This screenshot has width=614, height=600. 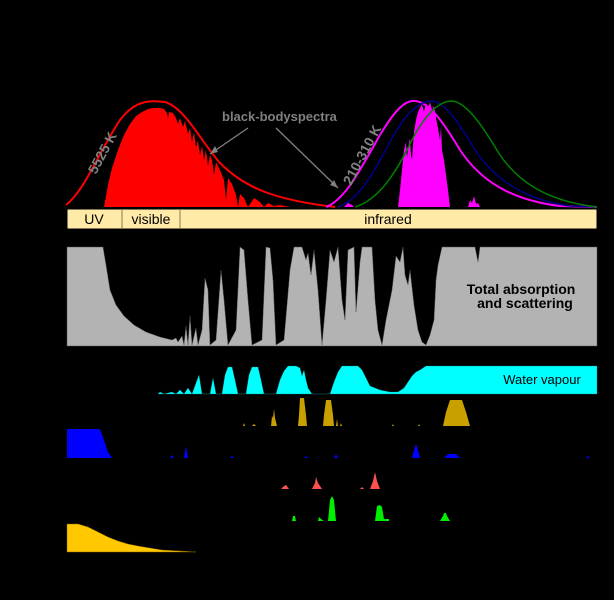 What do you see at coordinates (542, 379) in the screenshot?
I see `water-vapour-label: Water vapour` at bounding box center [542, 379].